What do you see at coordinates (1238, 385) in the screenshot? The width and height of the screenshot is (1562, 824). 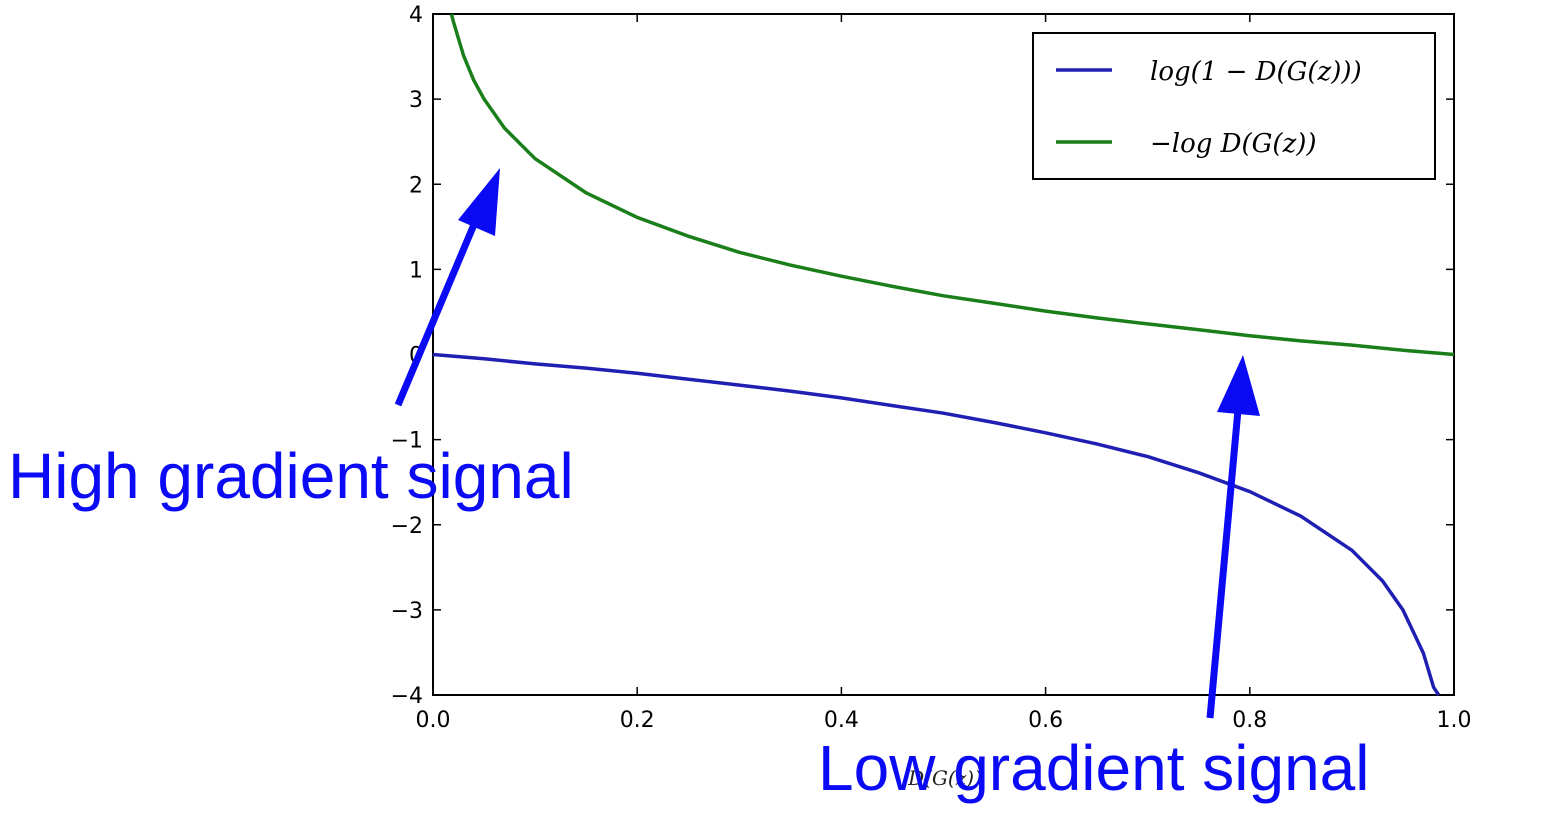 I see `arrow-head-low` at bounding box center [1238, 385].